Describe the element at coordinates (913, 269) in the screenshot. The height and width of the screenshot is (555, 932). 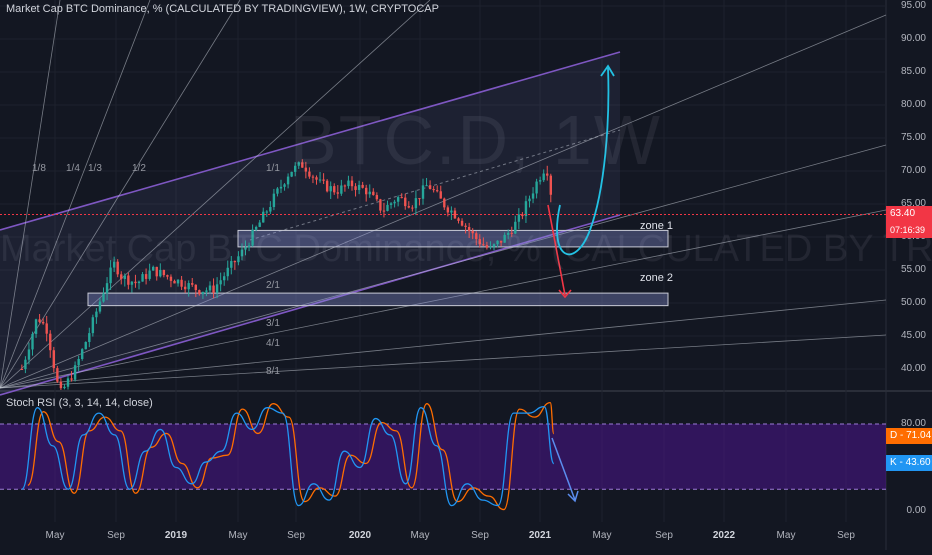
I see `price-axis-tick: 55.00` at that location.